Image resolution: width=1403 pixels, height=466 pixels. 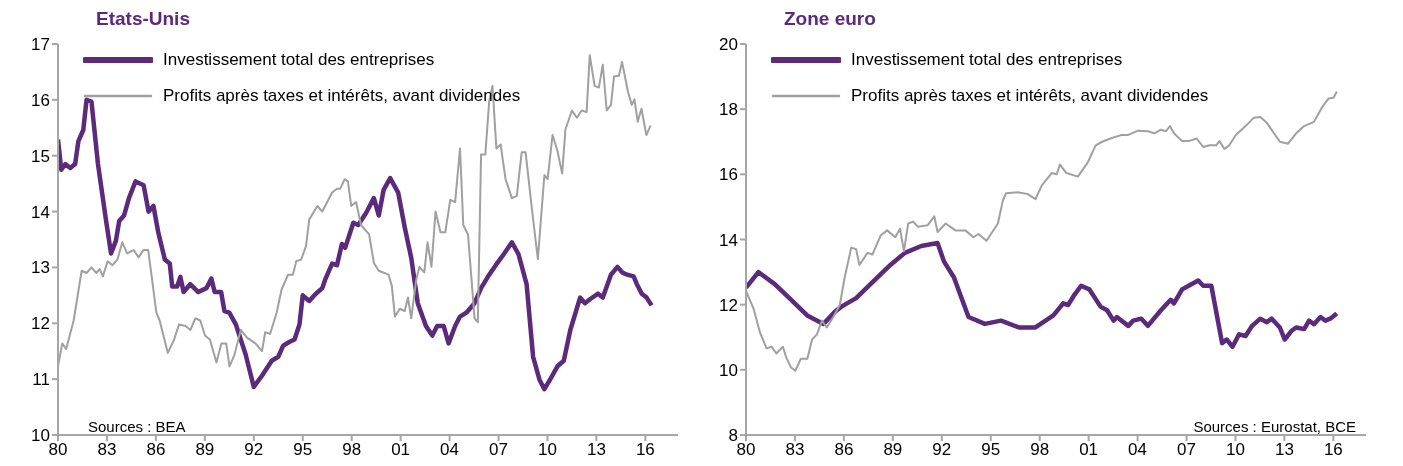 I want to click on chart-title: Zone euro, so click(x=830, y=19).